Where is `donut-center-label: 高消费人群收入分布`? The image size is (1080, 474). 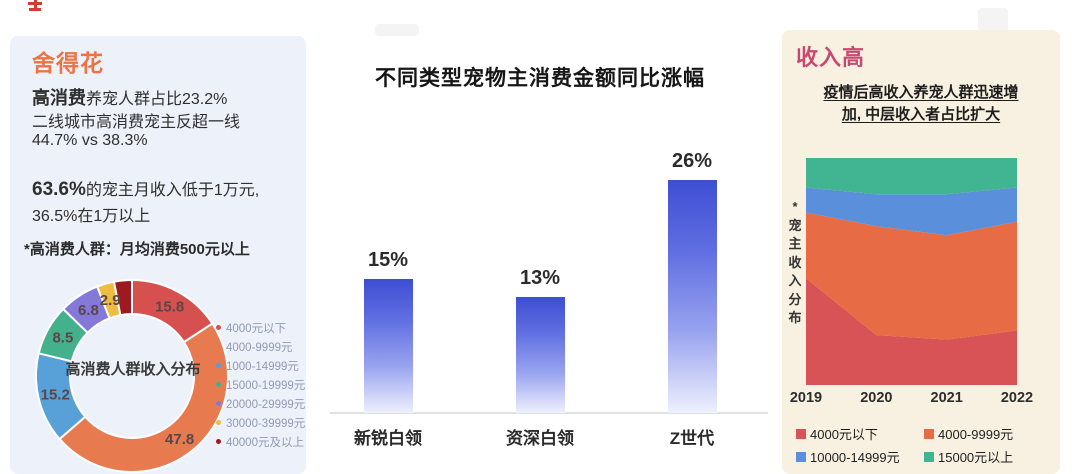
donut-center-label: 高消费人群收入分布 is located at coordinates (133, 369).